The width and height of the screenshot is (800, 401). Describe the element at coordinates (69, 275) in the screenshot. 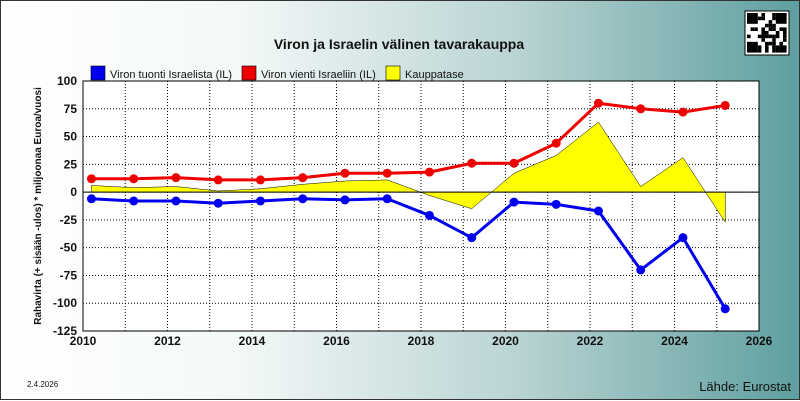

I see `y-tick-label: -75` at that location.